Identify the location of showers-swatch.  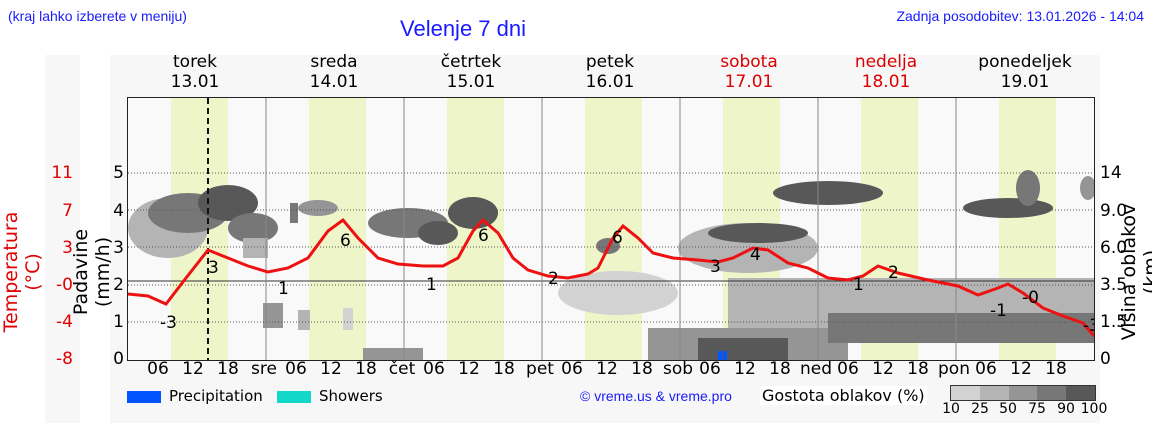
(294, 396).